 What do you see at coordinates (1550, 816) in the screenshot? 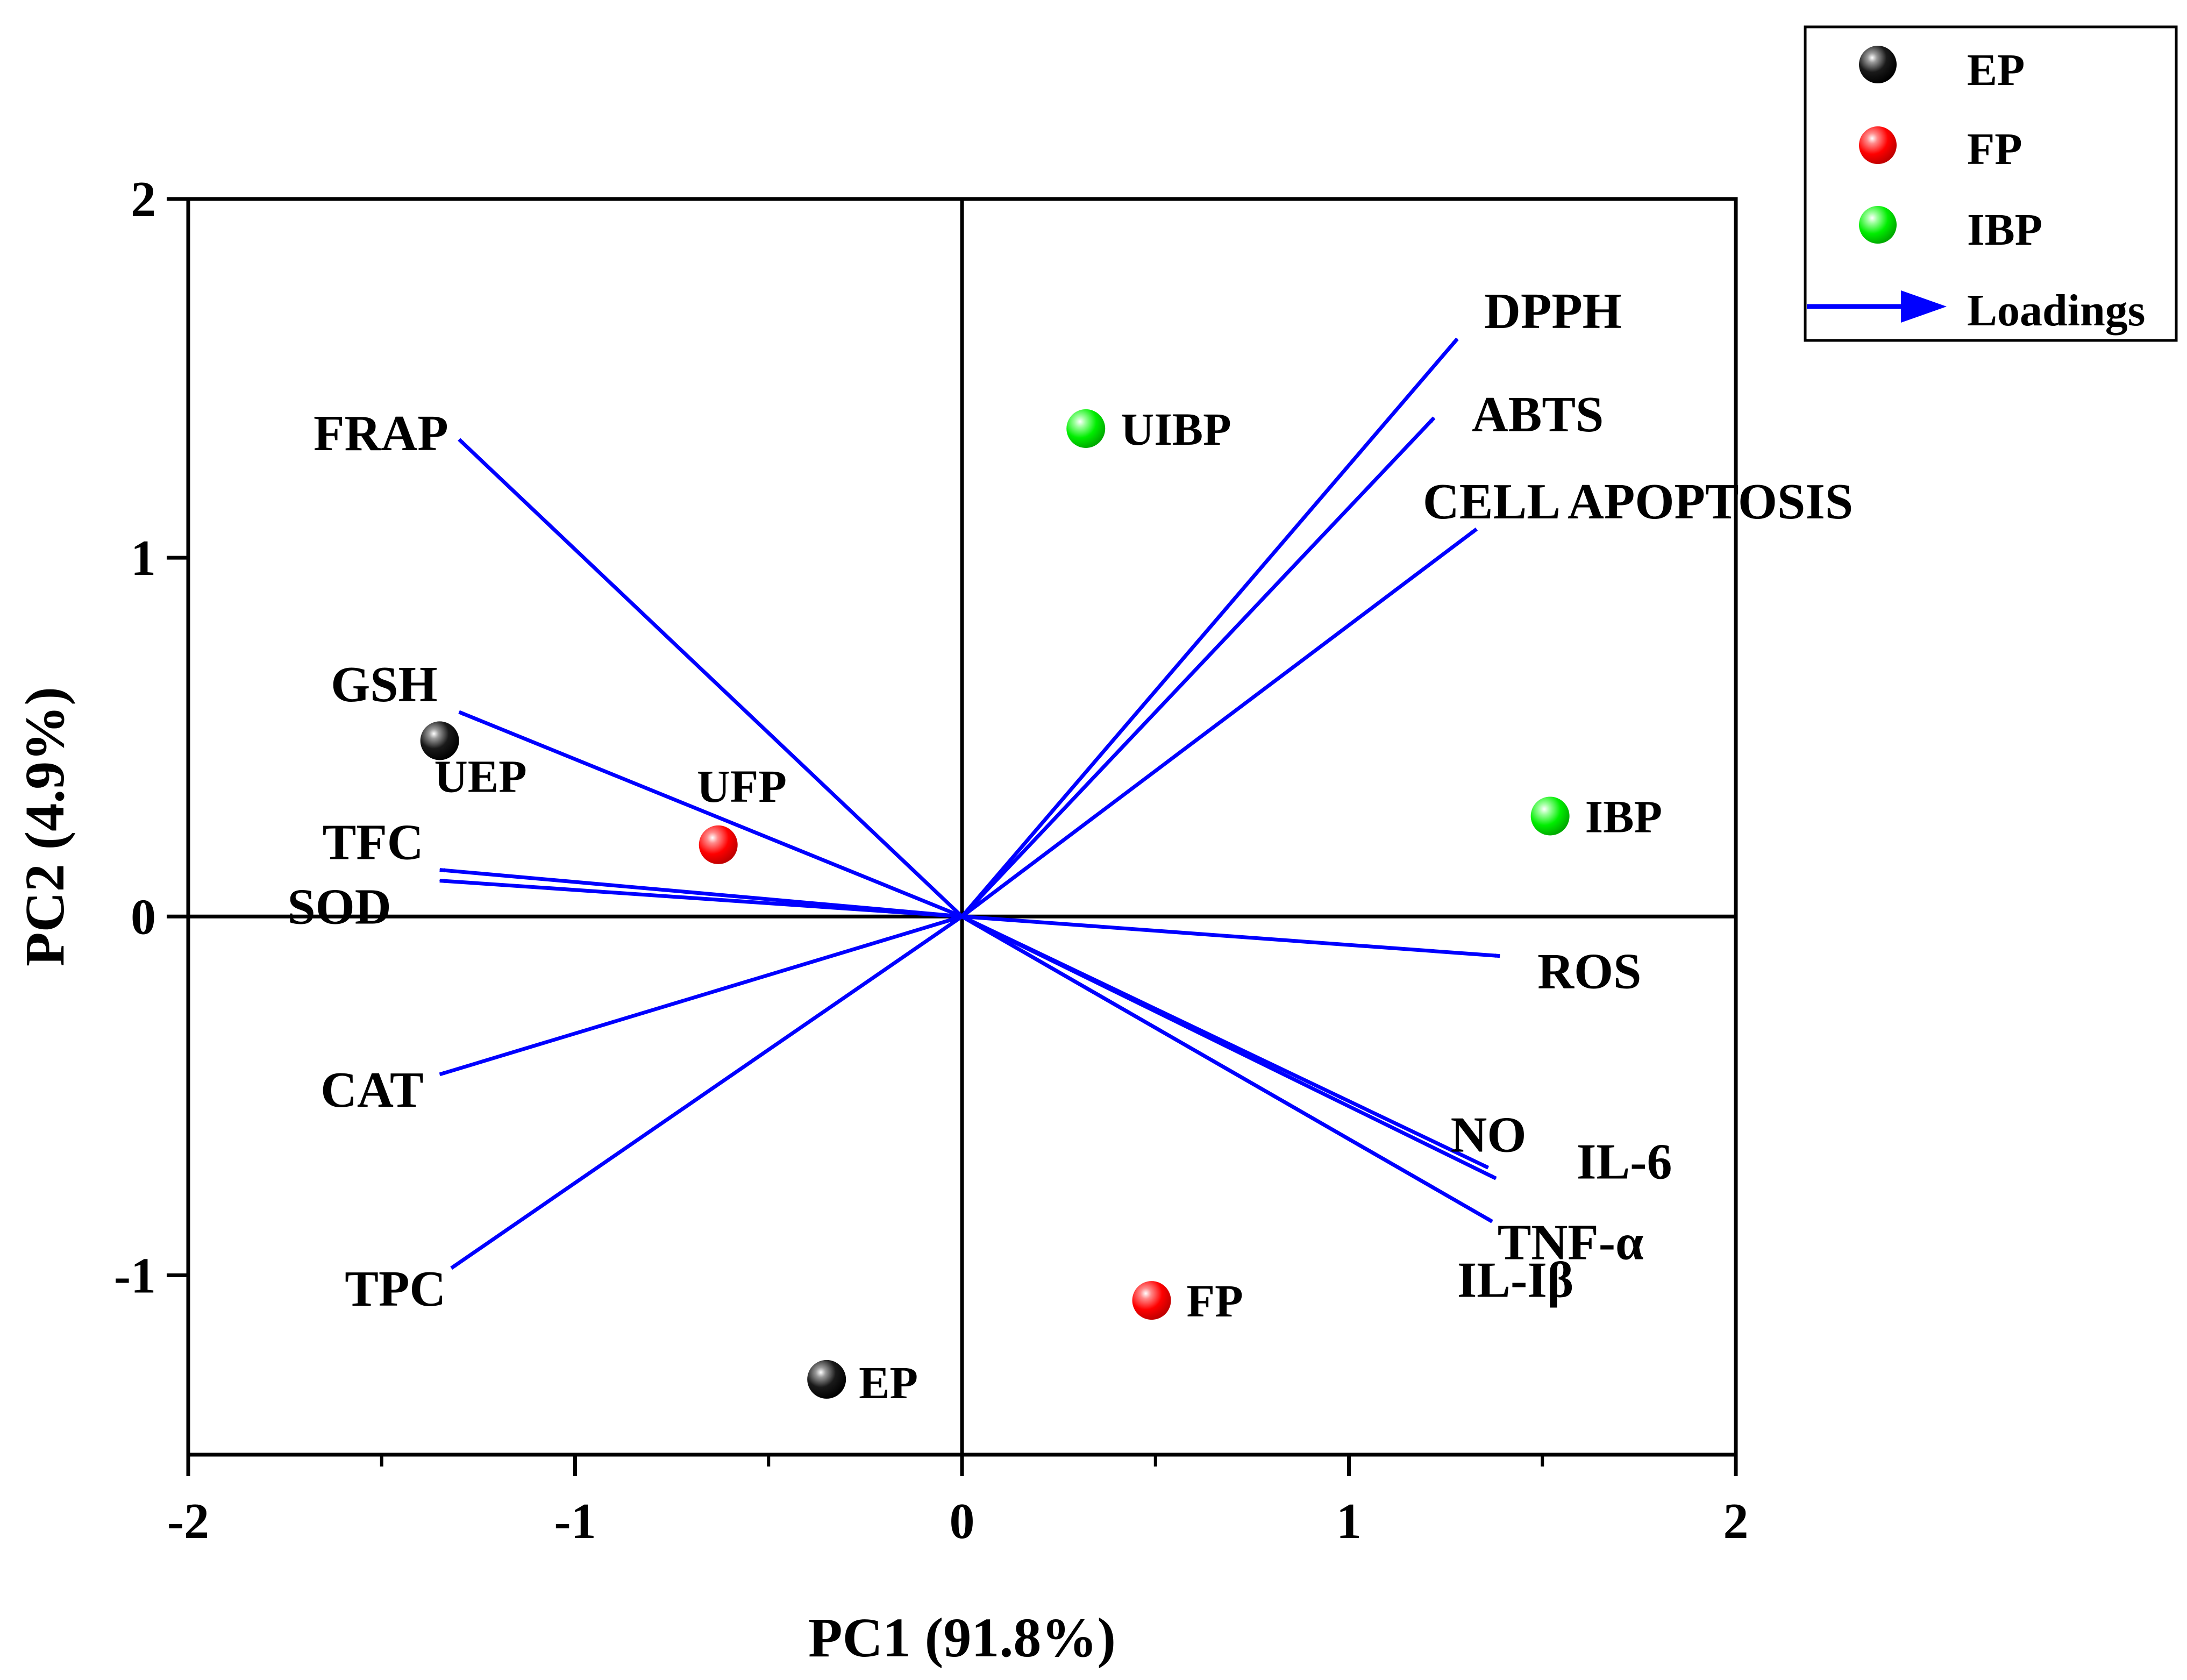
I see `score-point-ibp` at bounding box center [1550, 816].